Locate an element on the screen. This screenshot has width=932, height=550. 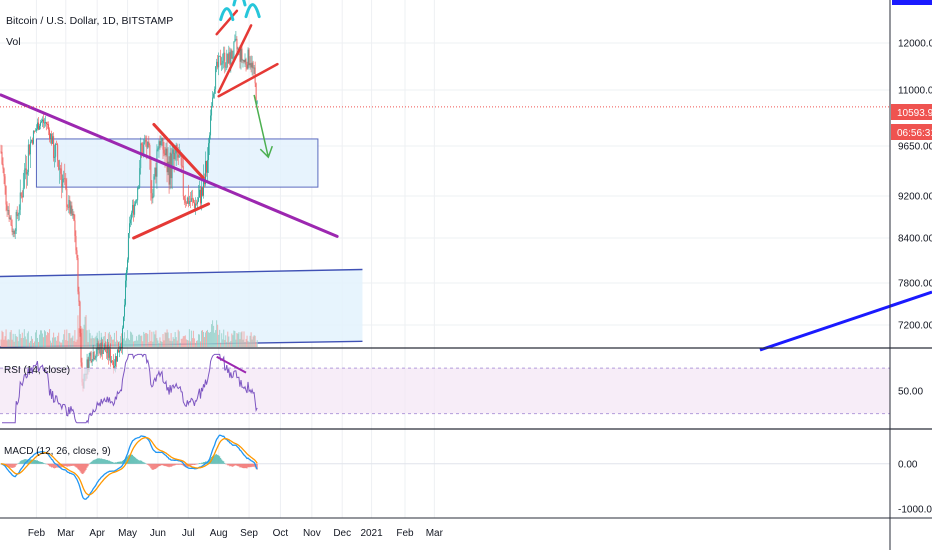
signal-line is located at coordinates (129, 466).